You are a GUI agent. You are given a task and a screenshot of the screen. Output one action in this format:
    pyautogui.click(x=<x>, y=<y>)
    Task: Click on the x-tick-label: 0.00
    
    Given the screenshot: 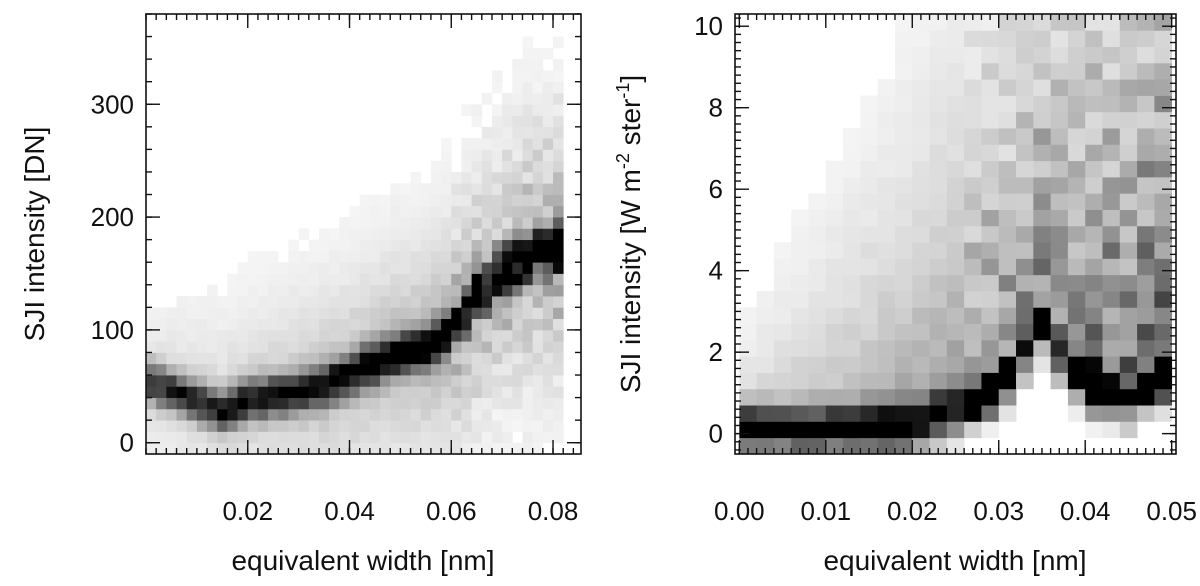 What is the action you would take?
    pyautogui.click(x=739, y=511)
    